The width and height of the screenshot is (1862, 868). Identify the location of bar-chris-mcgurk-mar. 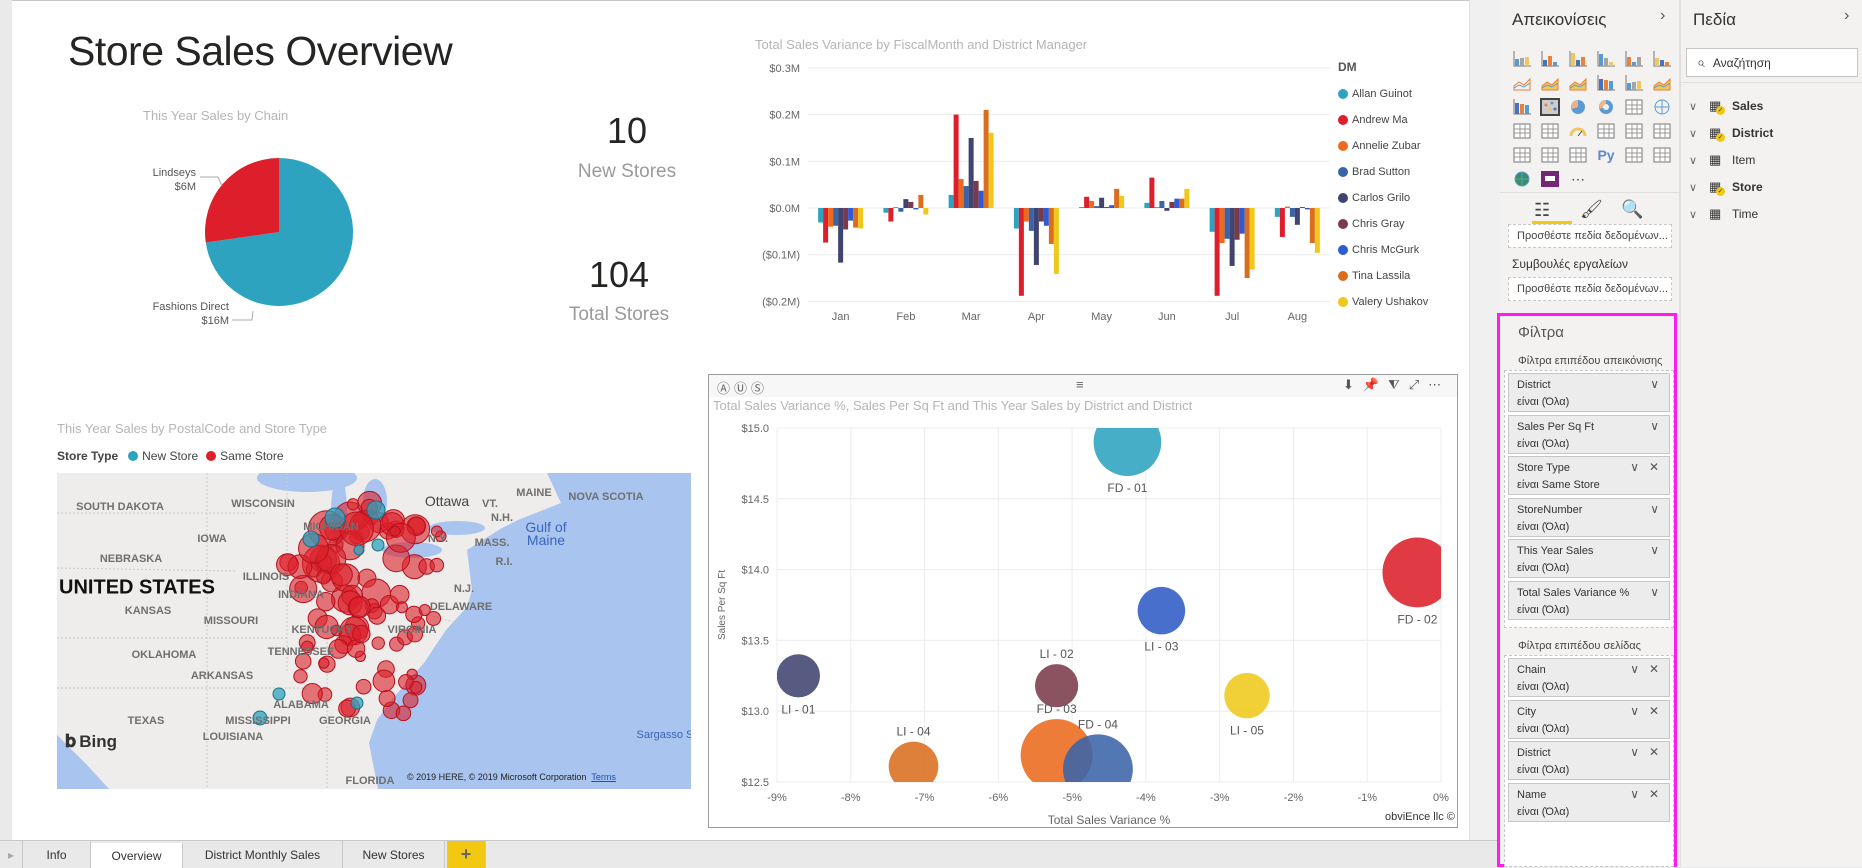
(981, 199).